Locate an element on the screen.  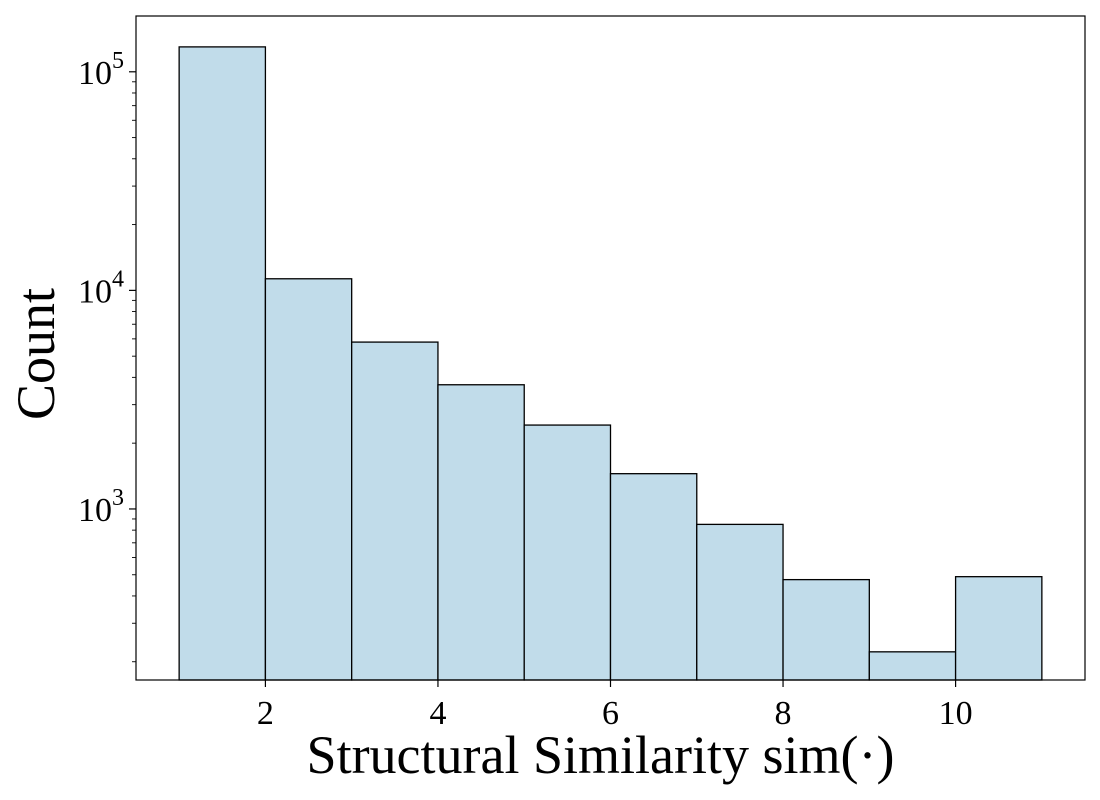
y-tick-label: 10³ is located at coordinates (101, 507).